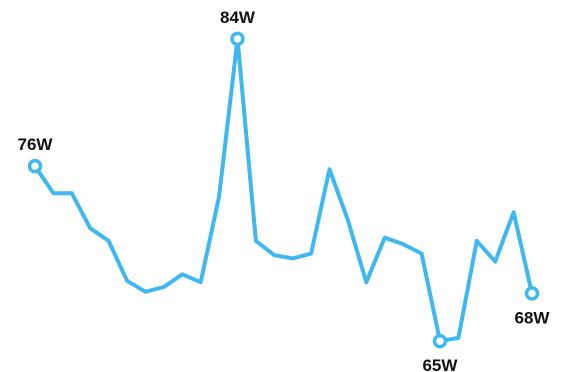 This screenshot has height=372, width=563. Describe the element at coordinates (36, 144) in the screenshot. I see `data-label: 76W` at that location.